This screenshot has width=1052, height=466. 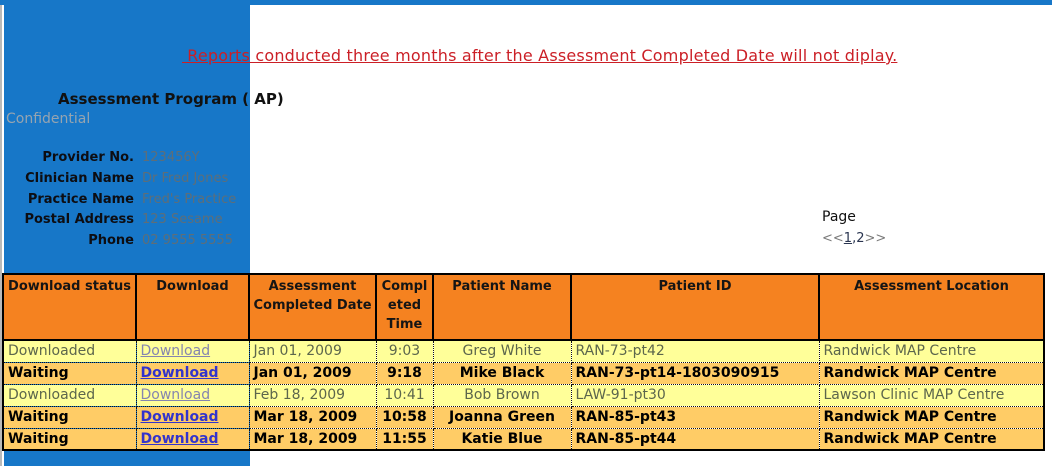 I want to click on completed-time-cell: 9:18, so click(x=404, y=373).